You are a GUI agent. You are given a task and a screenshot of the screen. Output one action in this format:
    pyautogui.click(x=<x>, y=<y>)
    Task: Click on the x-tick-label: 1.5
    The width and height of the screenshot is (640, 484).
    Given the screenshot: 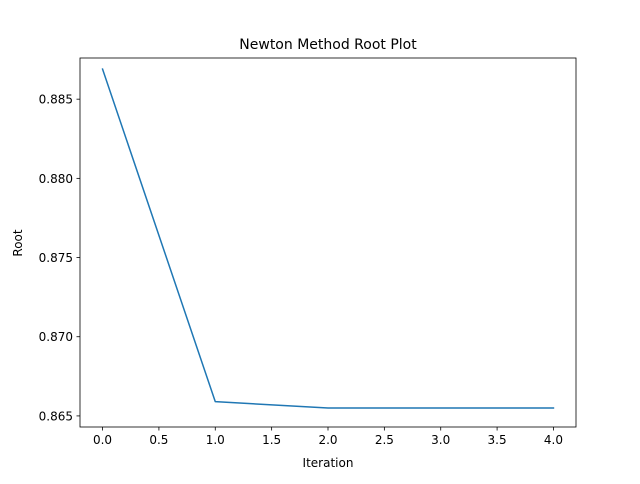 What is the action you would take?
    pyautogui.click(x=271, y=440)
    